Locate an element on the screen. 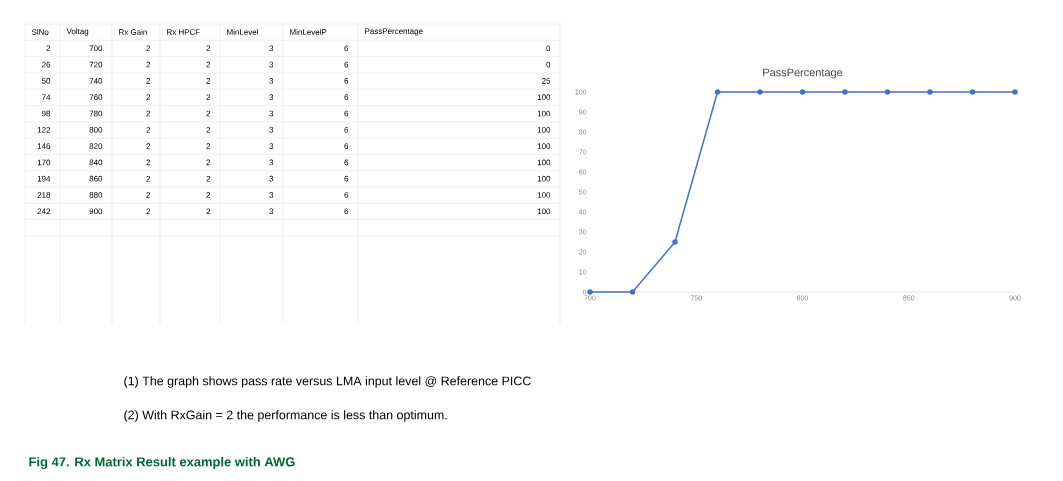 The height and width of the screenshot is (481, 1063). text: (2) With RxGain = 2 the performance is less than optimum. is located at coordinates (285, 416).